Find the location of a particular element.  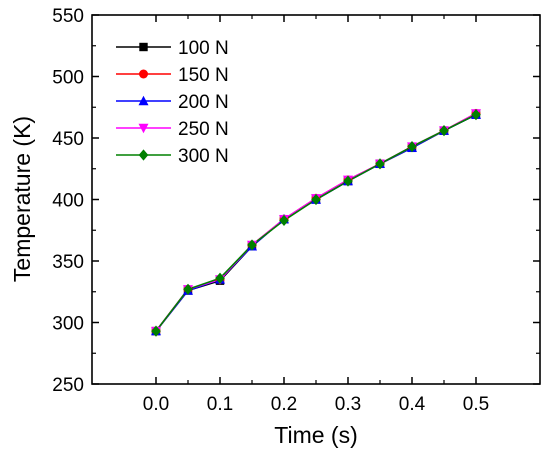

x-tick-label: 0.1 is located at coordinates (220, 404).